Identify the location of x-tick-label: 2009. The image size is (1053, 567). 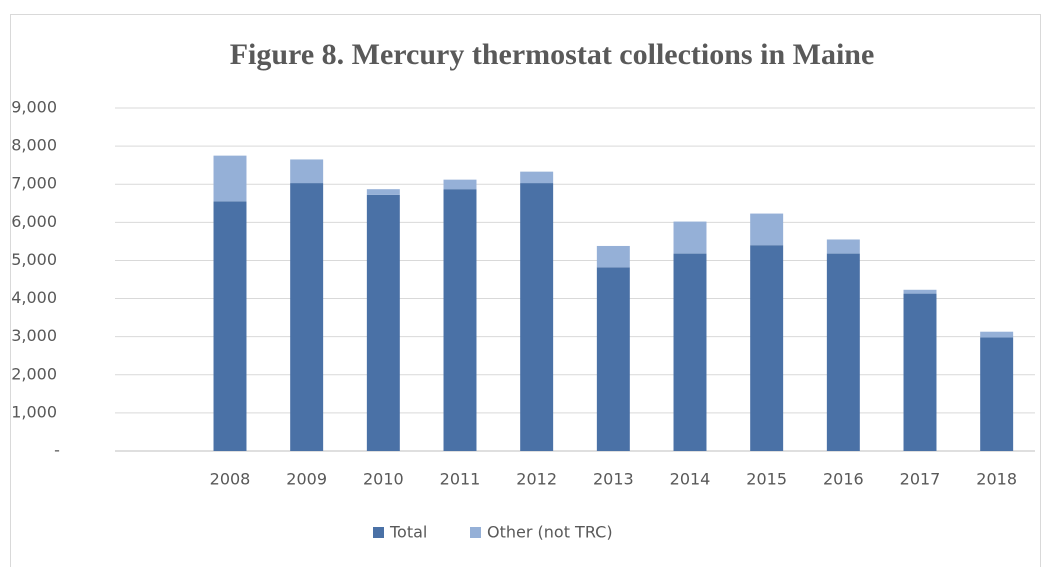
(306, 479).